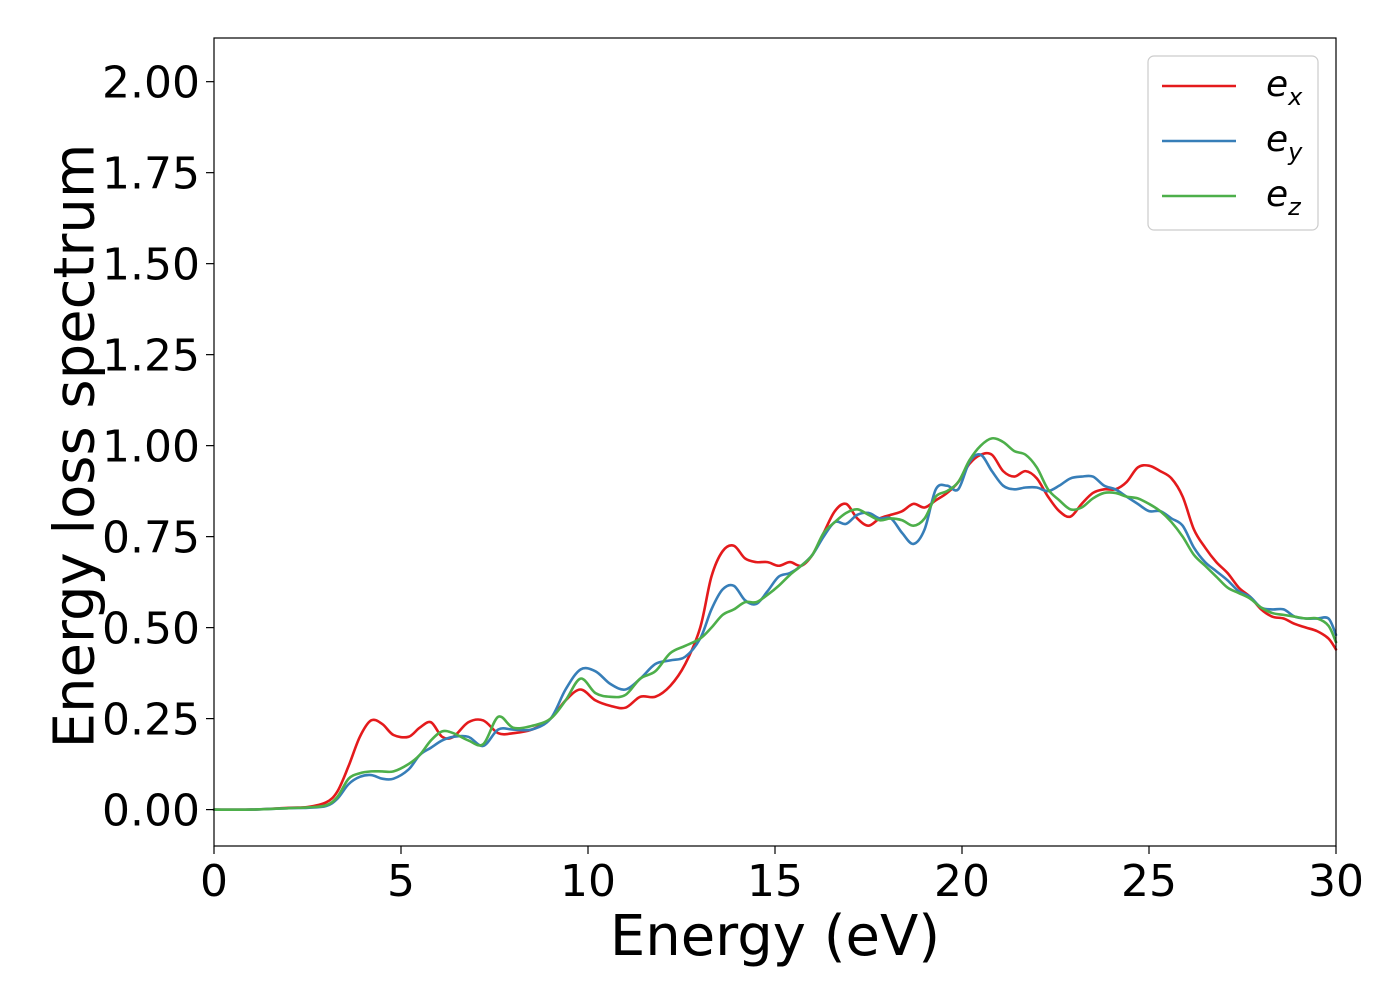 The height and width of the screenshot is (1000, 1400). What do you see at coordinates (1149, 881) in the screenshot?
I see `x-tick-label: 25` at bounding box center [1149, 881].